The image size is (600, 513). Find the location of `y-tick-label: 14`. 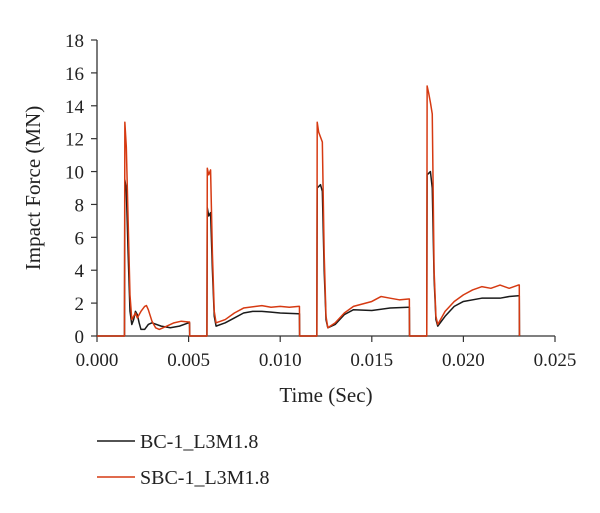

y-tick-label: 14 is located at coordinates (75, 107).